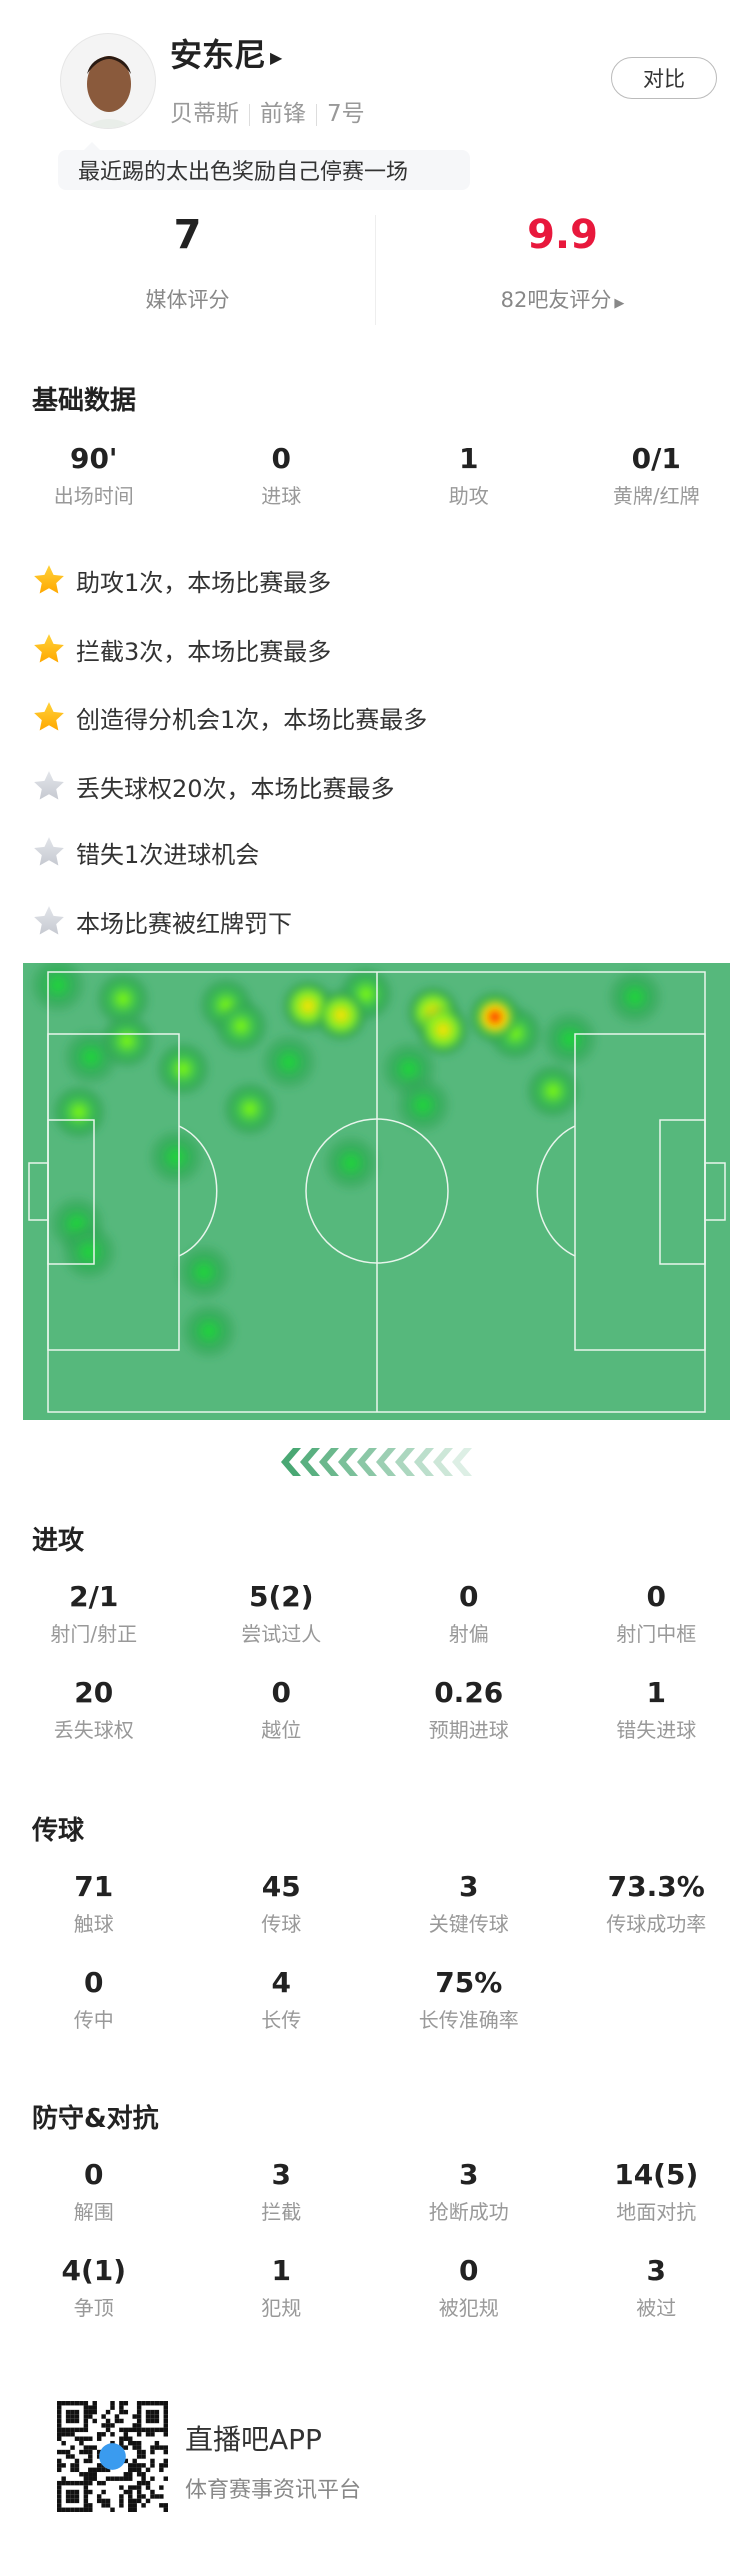 The image size is (750, 2553). I want to click on stat-label: 射偏, so click(468, 1634).